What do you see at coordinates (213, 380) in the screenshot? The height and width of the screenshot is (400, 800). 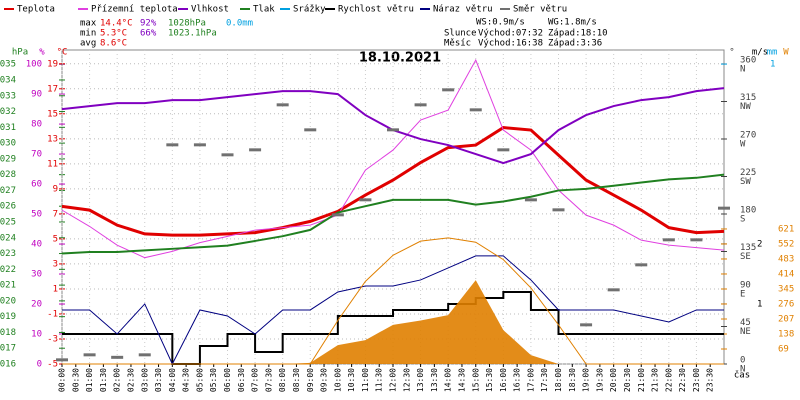 I see `x-tick-label: 05:30` at bounding box center [213, 380].